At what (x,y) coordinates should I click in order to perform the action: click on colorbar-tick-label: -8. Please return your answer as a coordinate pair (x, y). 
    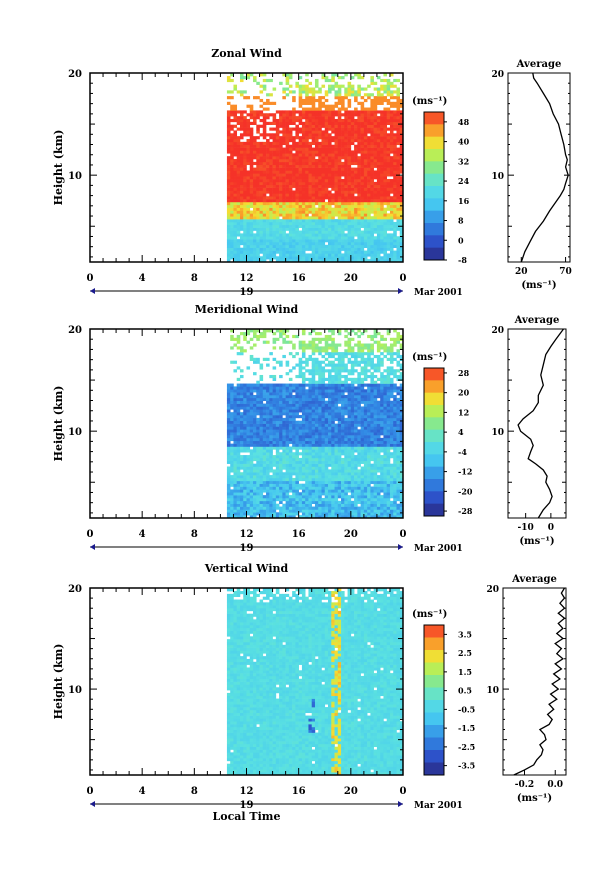
    Looking at the image, I should click on (462, 260).